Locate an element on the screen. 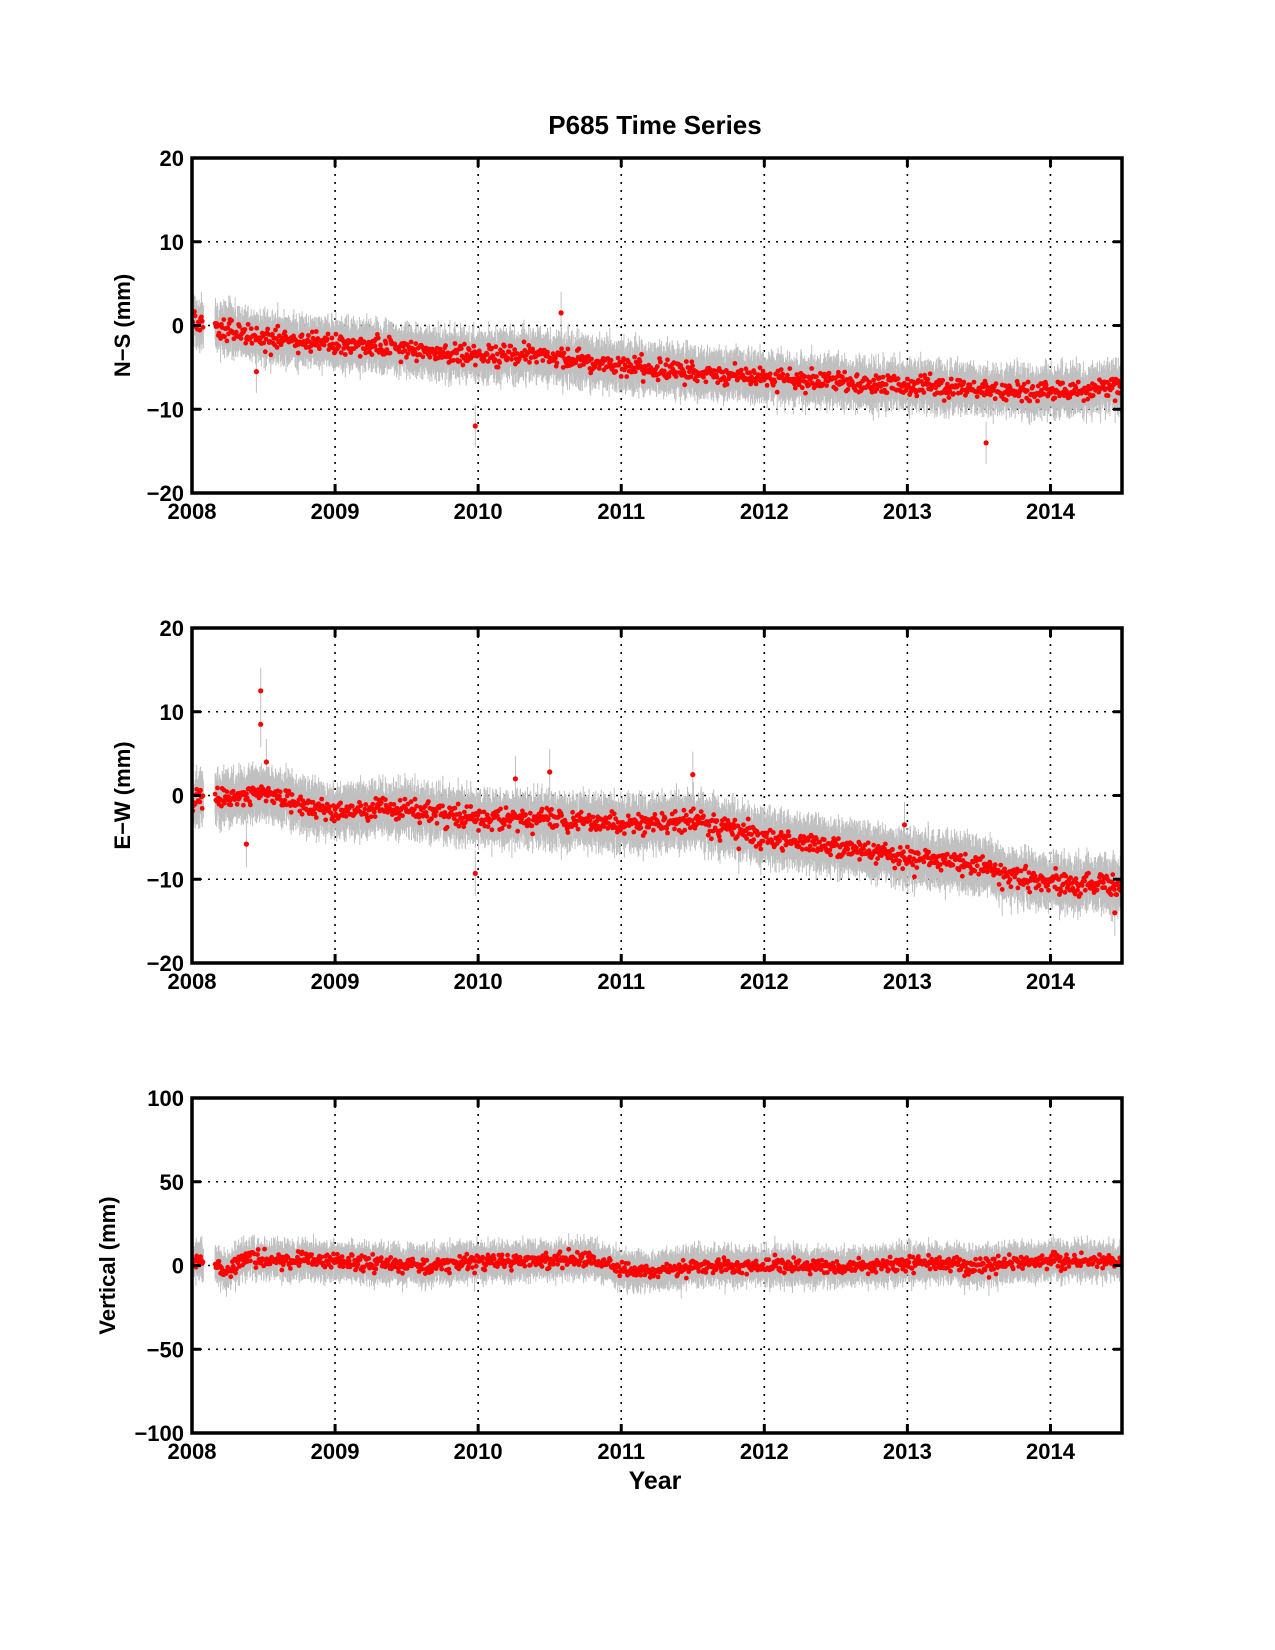 The height and width of the screenshot is (1650, 1275). data-layer is located at coordinates (657, 1266).